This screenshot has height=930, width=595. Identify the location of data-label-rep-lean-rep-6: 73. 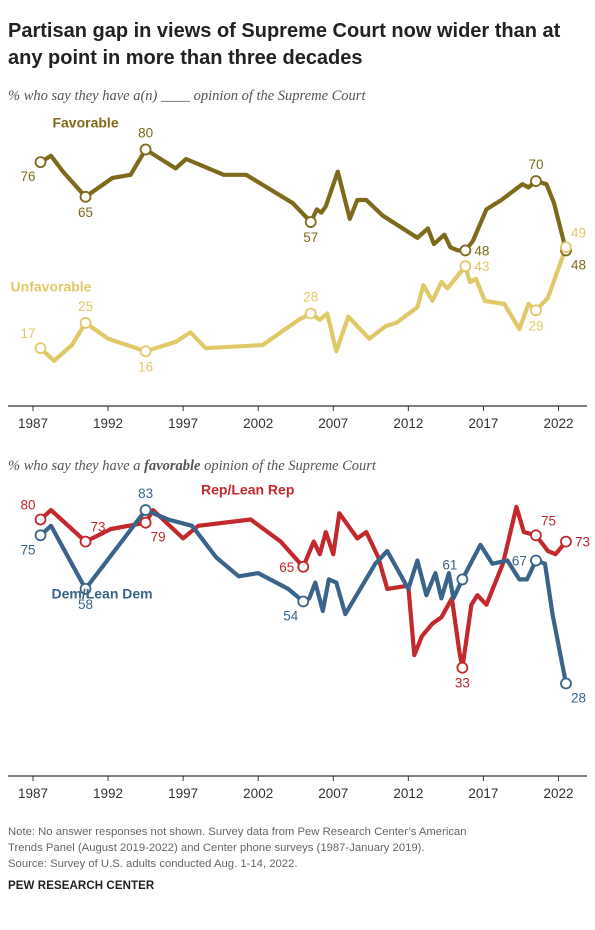
(582, 542).